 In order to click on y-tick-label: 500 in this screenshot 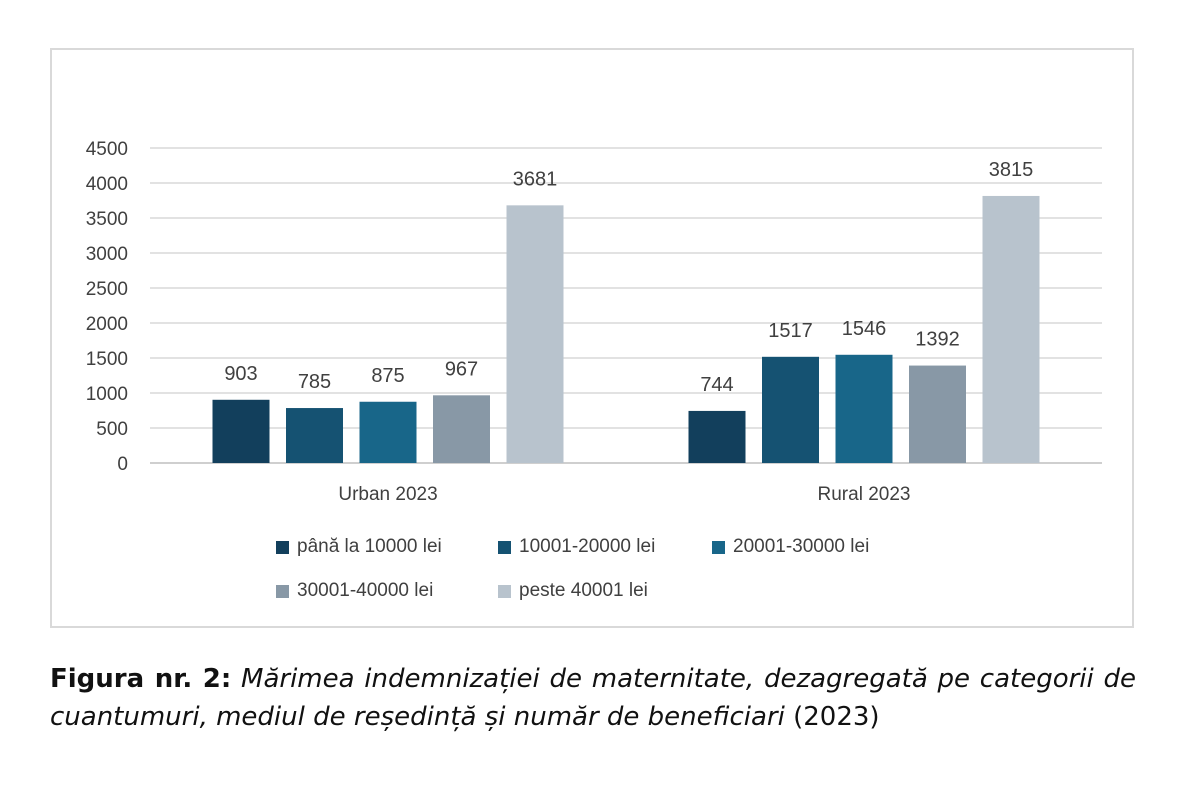, I will do `click(112, 429)`.